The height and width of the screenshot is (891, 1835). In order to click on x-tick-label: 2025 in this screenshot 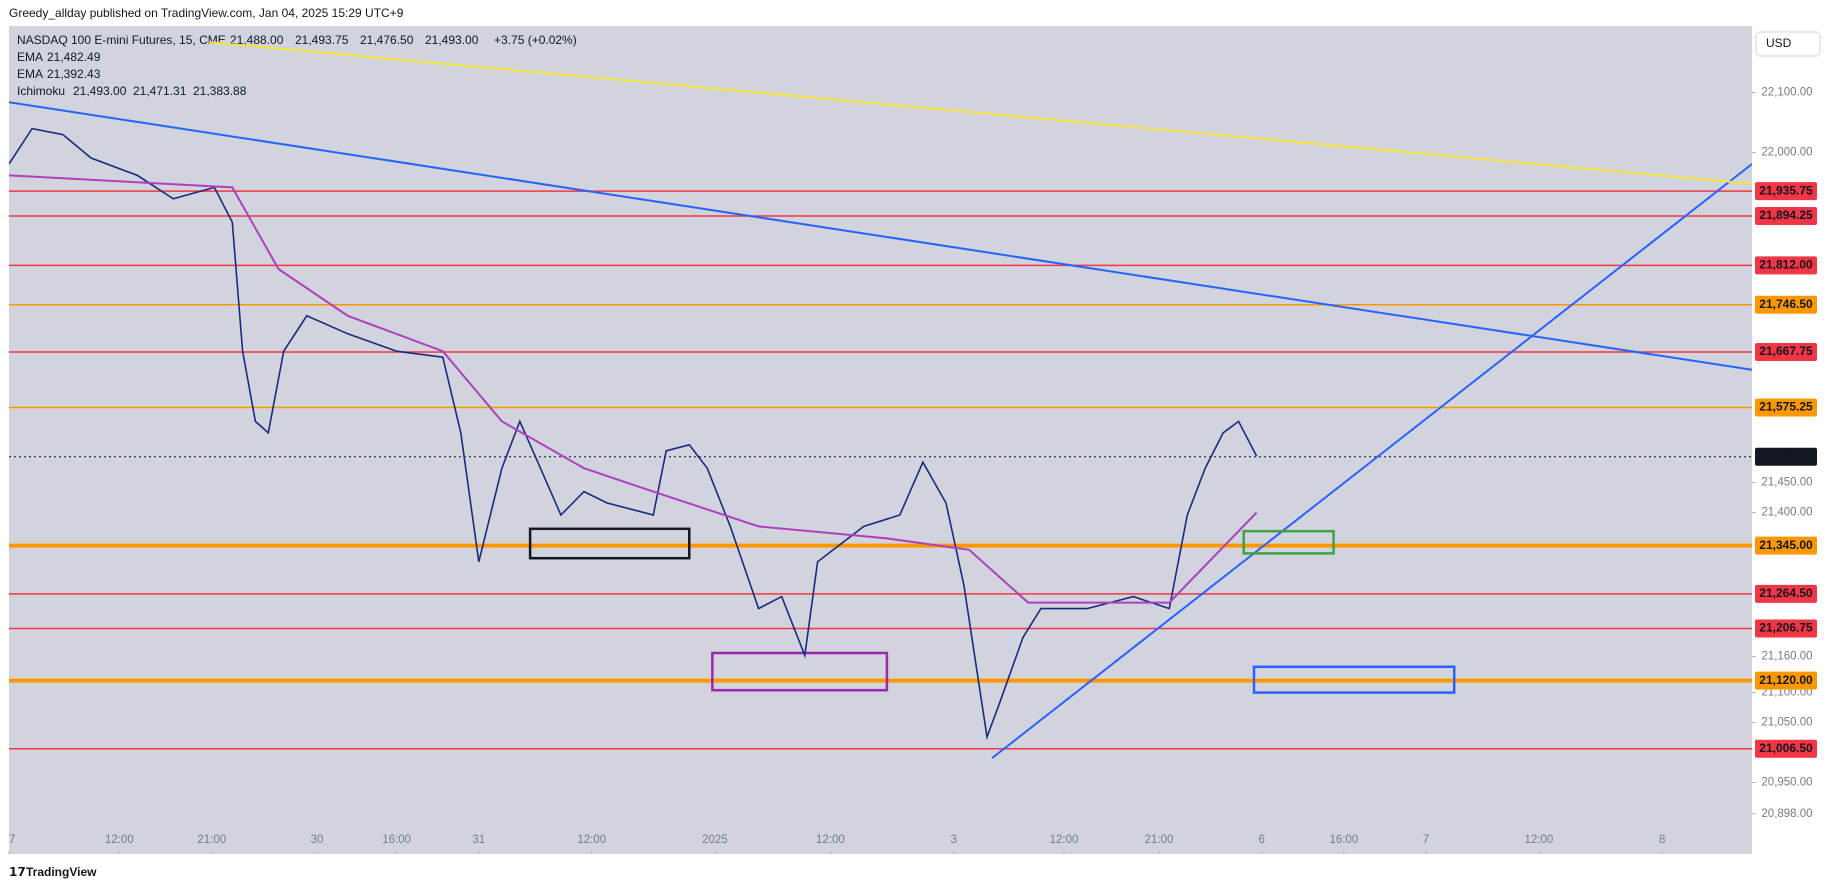, I will do `click(715, 840)`.